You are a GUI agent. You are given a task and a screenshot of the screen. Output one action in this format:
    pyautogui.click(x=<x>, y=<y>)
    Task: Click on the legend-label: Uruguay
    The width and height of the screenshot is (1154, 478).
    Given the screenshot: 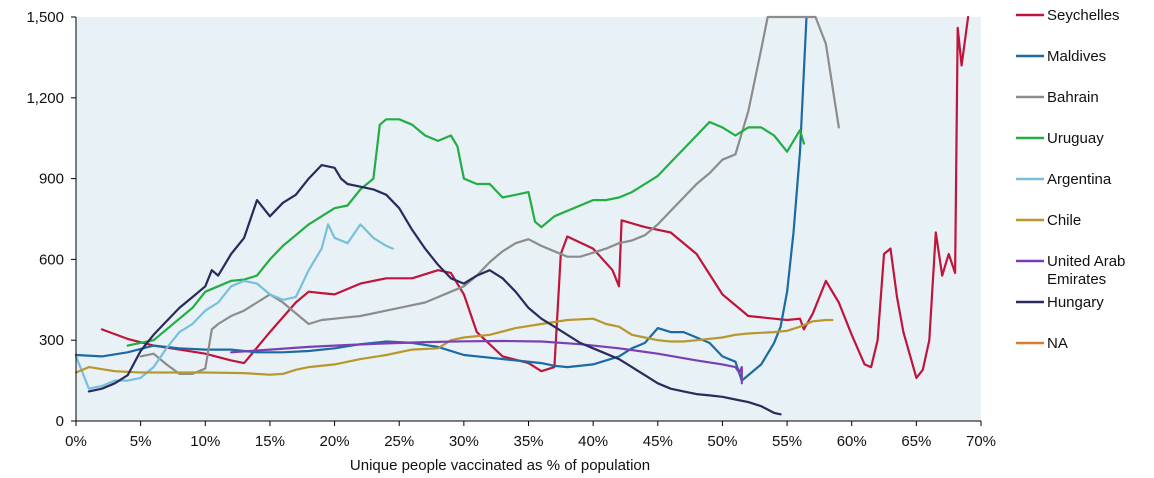 What is the action you would take?
    pyautogui.click(x=1075, y=138)
    